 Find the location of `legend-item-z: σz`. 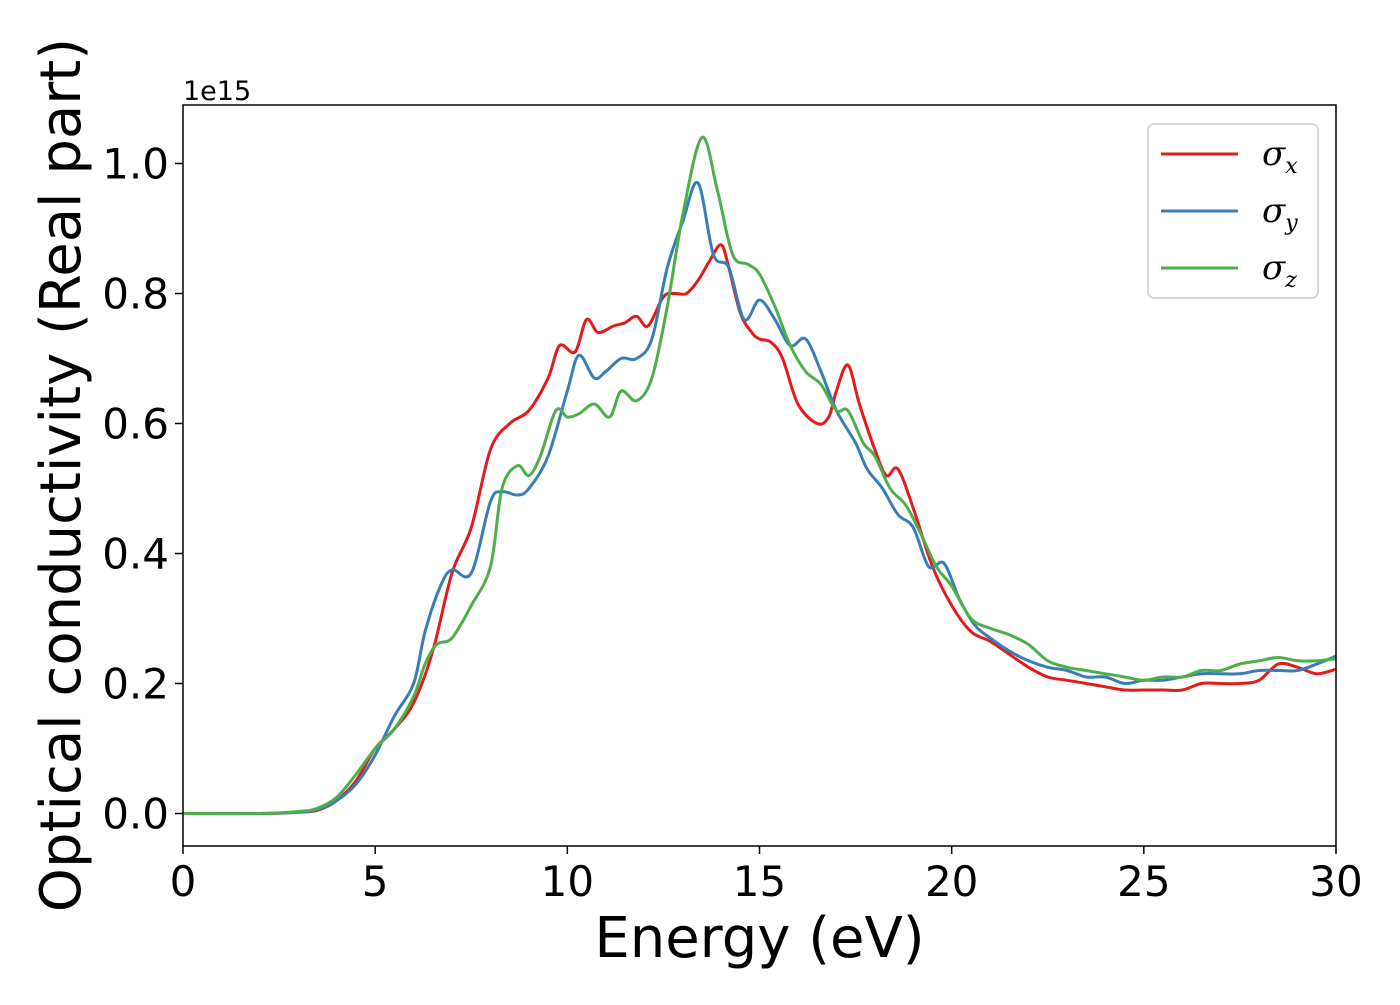

legend-item-z: σz is located at coordinates (1229, 270).